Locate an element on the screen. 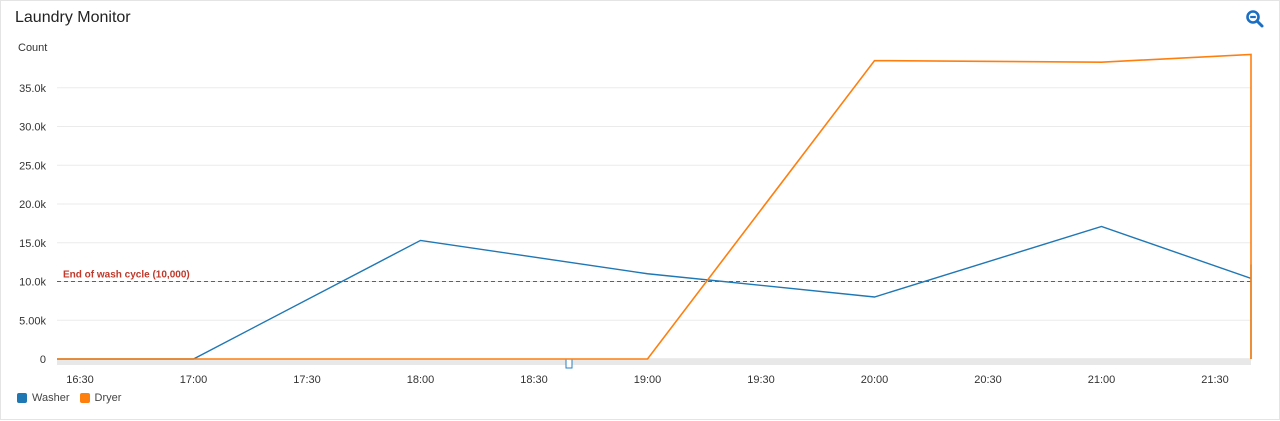 This screenshot has height=421, width=1280. y-tick-label: 25.0k is located at coordinates (32, 166).